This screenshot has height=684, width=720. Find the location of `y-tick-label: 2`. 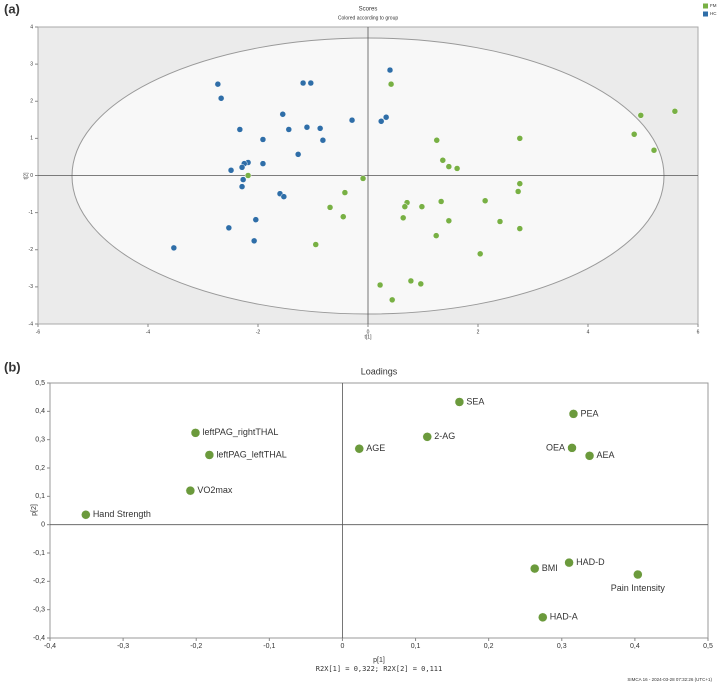

y-tick-label: 2 is located at coordinates (31, 102).